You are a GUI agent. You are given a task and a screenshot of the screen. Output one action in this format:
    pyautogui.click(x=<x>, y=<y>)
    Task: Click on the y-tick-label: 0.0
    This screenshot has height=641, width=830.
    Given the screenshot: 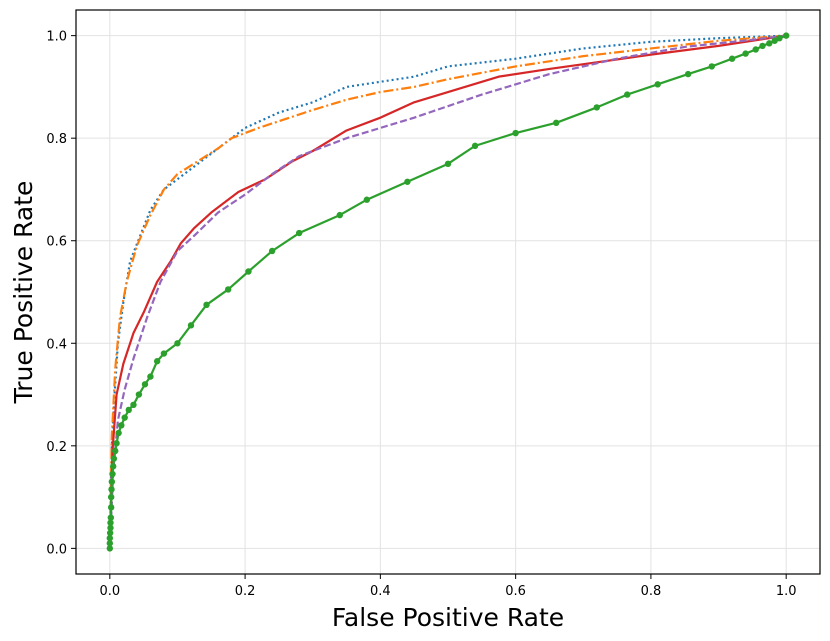 What is the action you would take?
    pyautogui.click(x=56, y=549)
    